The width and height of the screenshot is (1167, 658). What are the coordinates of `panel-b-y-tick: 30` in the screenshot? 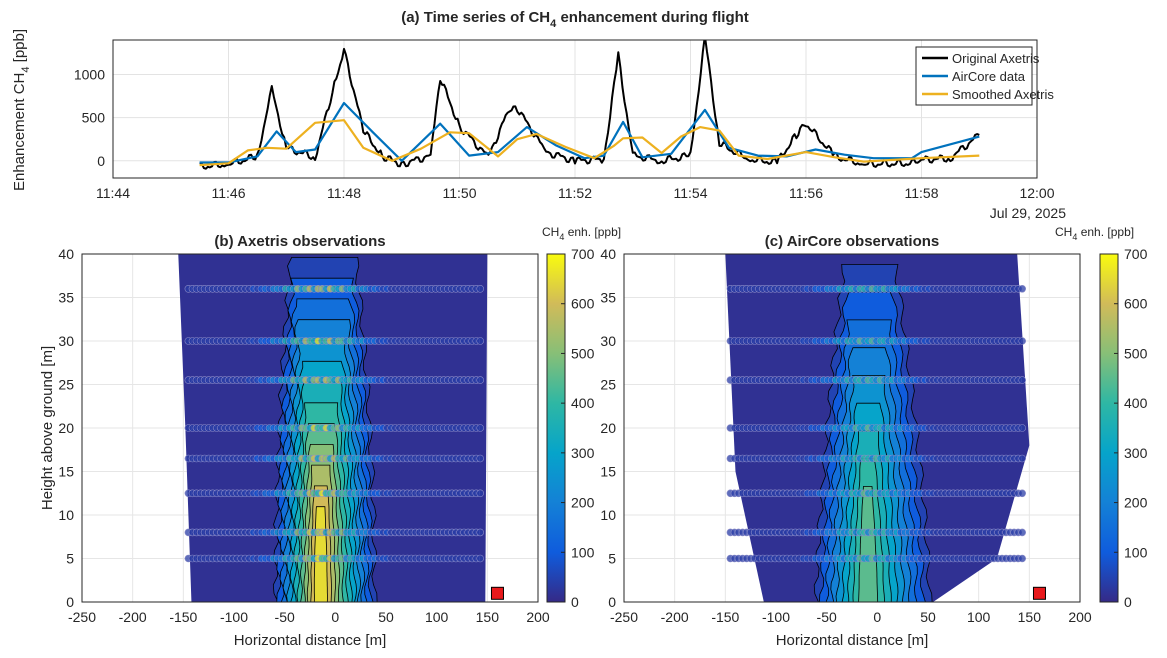 It's located at (66, 341).